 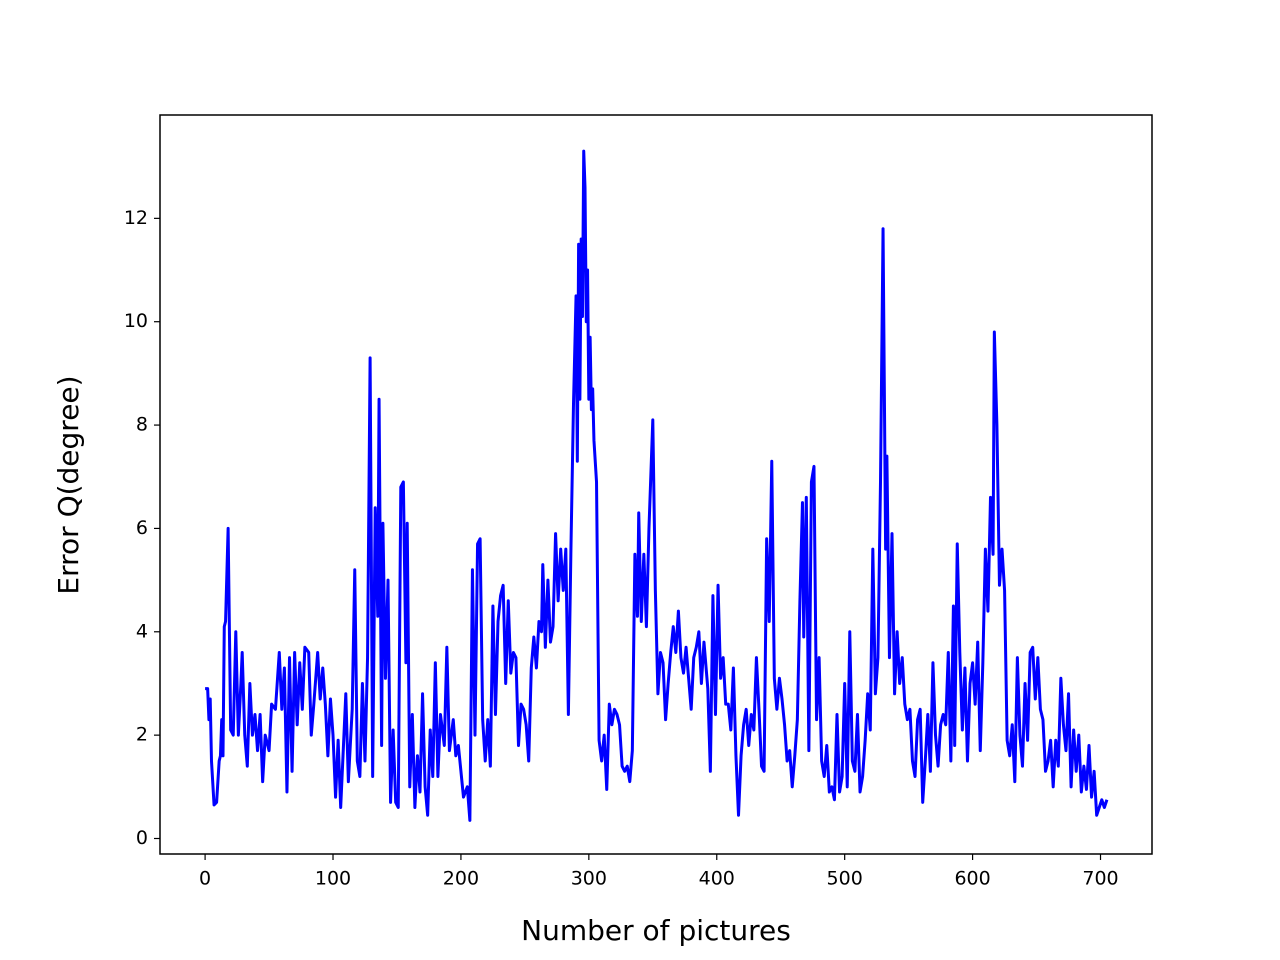 What do you see at coordinates (589, 879) in the screenshot?
I see `x-tick-label: 300` at bounding box center [589, 879].